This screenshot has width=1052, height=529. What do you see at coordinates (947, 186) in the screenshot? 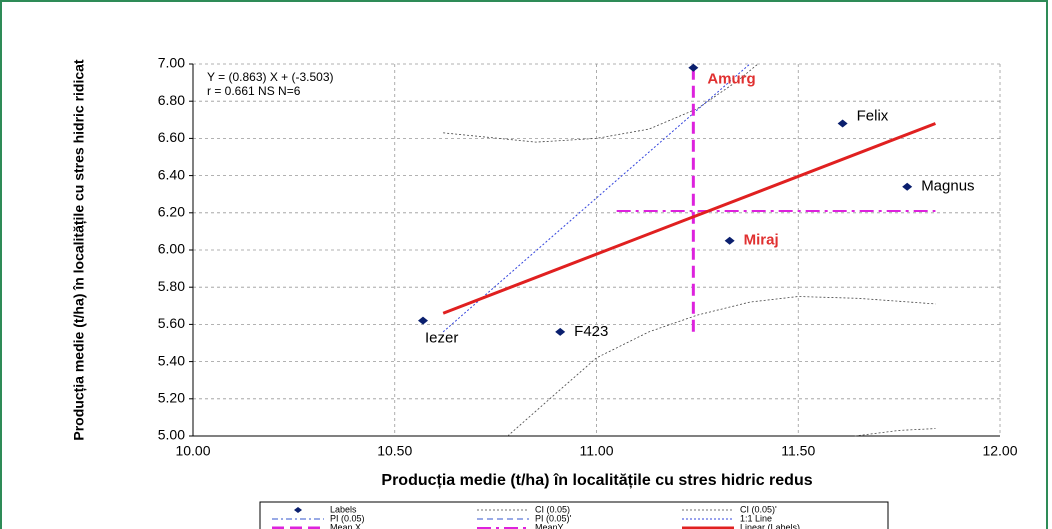
I see `point-label: Magnus` at bounding box center [947, 186].